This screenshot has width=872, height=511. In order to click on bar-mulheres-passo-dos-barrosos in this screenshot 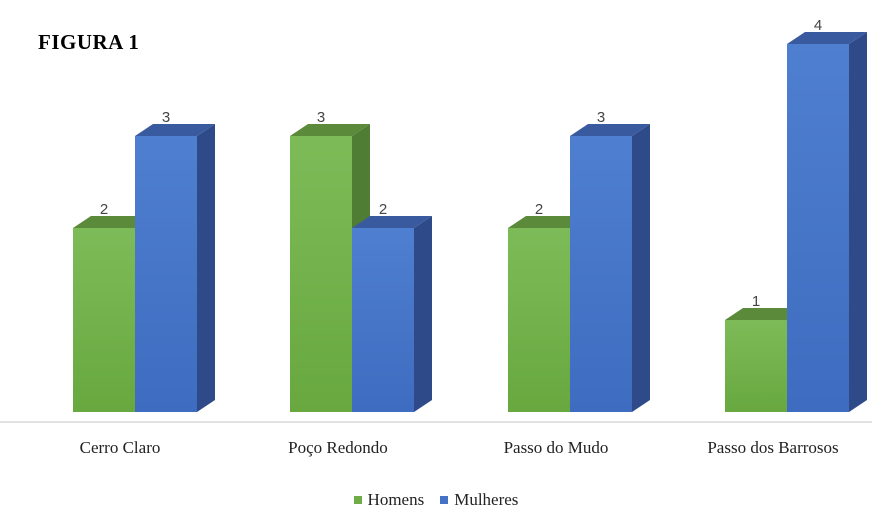, I will do `click(827, 222)`.